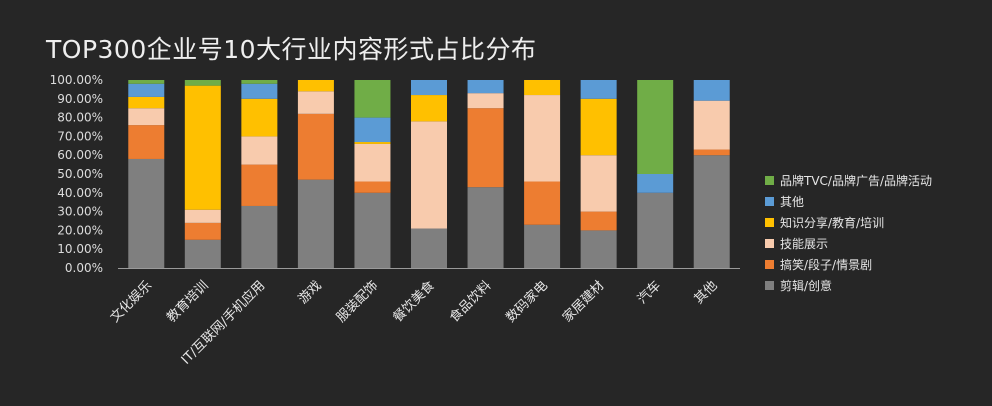 This screenshot has height=406, width=992. I want to click on x-category-label: 家居建材, so click(583, 302).